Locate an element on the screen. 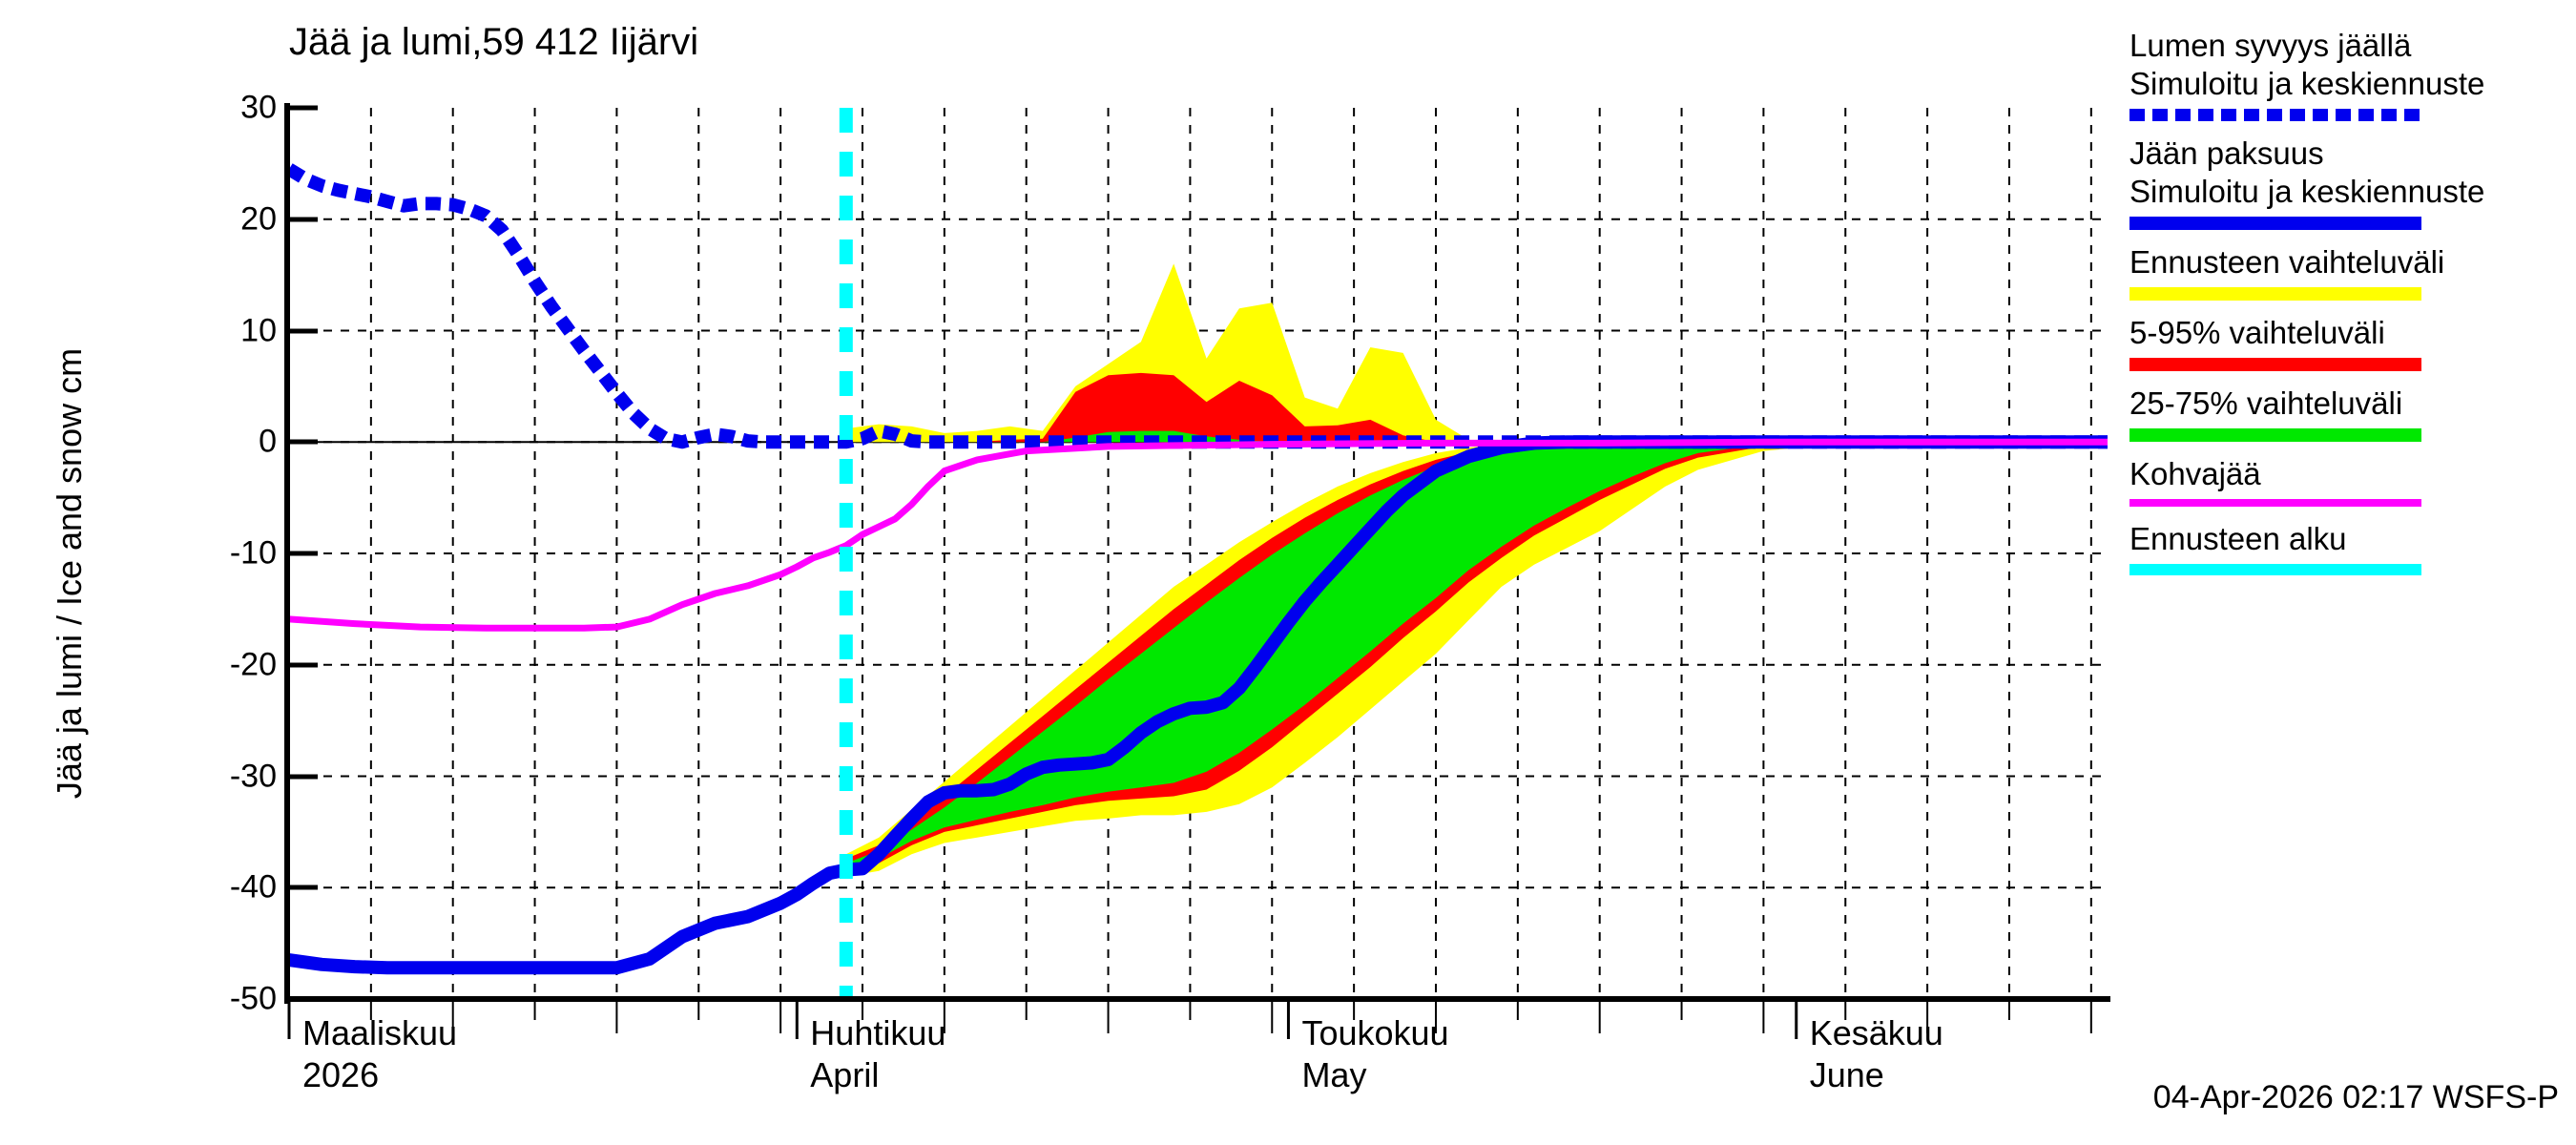 The image size is (2576, 1145). x-axis-ticks is located at coordinates (1189, 1020).